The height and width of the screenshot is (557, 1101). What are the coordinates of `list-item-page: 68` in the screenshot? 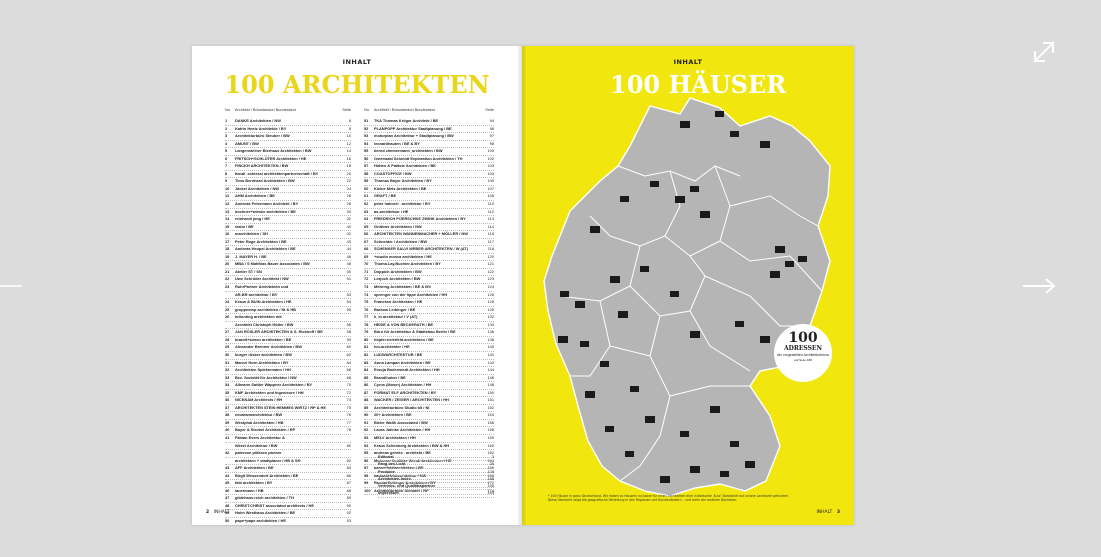 It's located at (348, 377).